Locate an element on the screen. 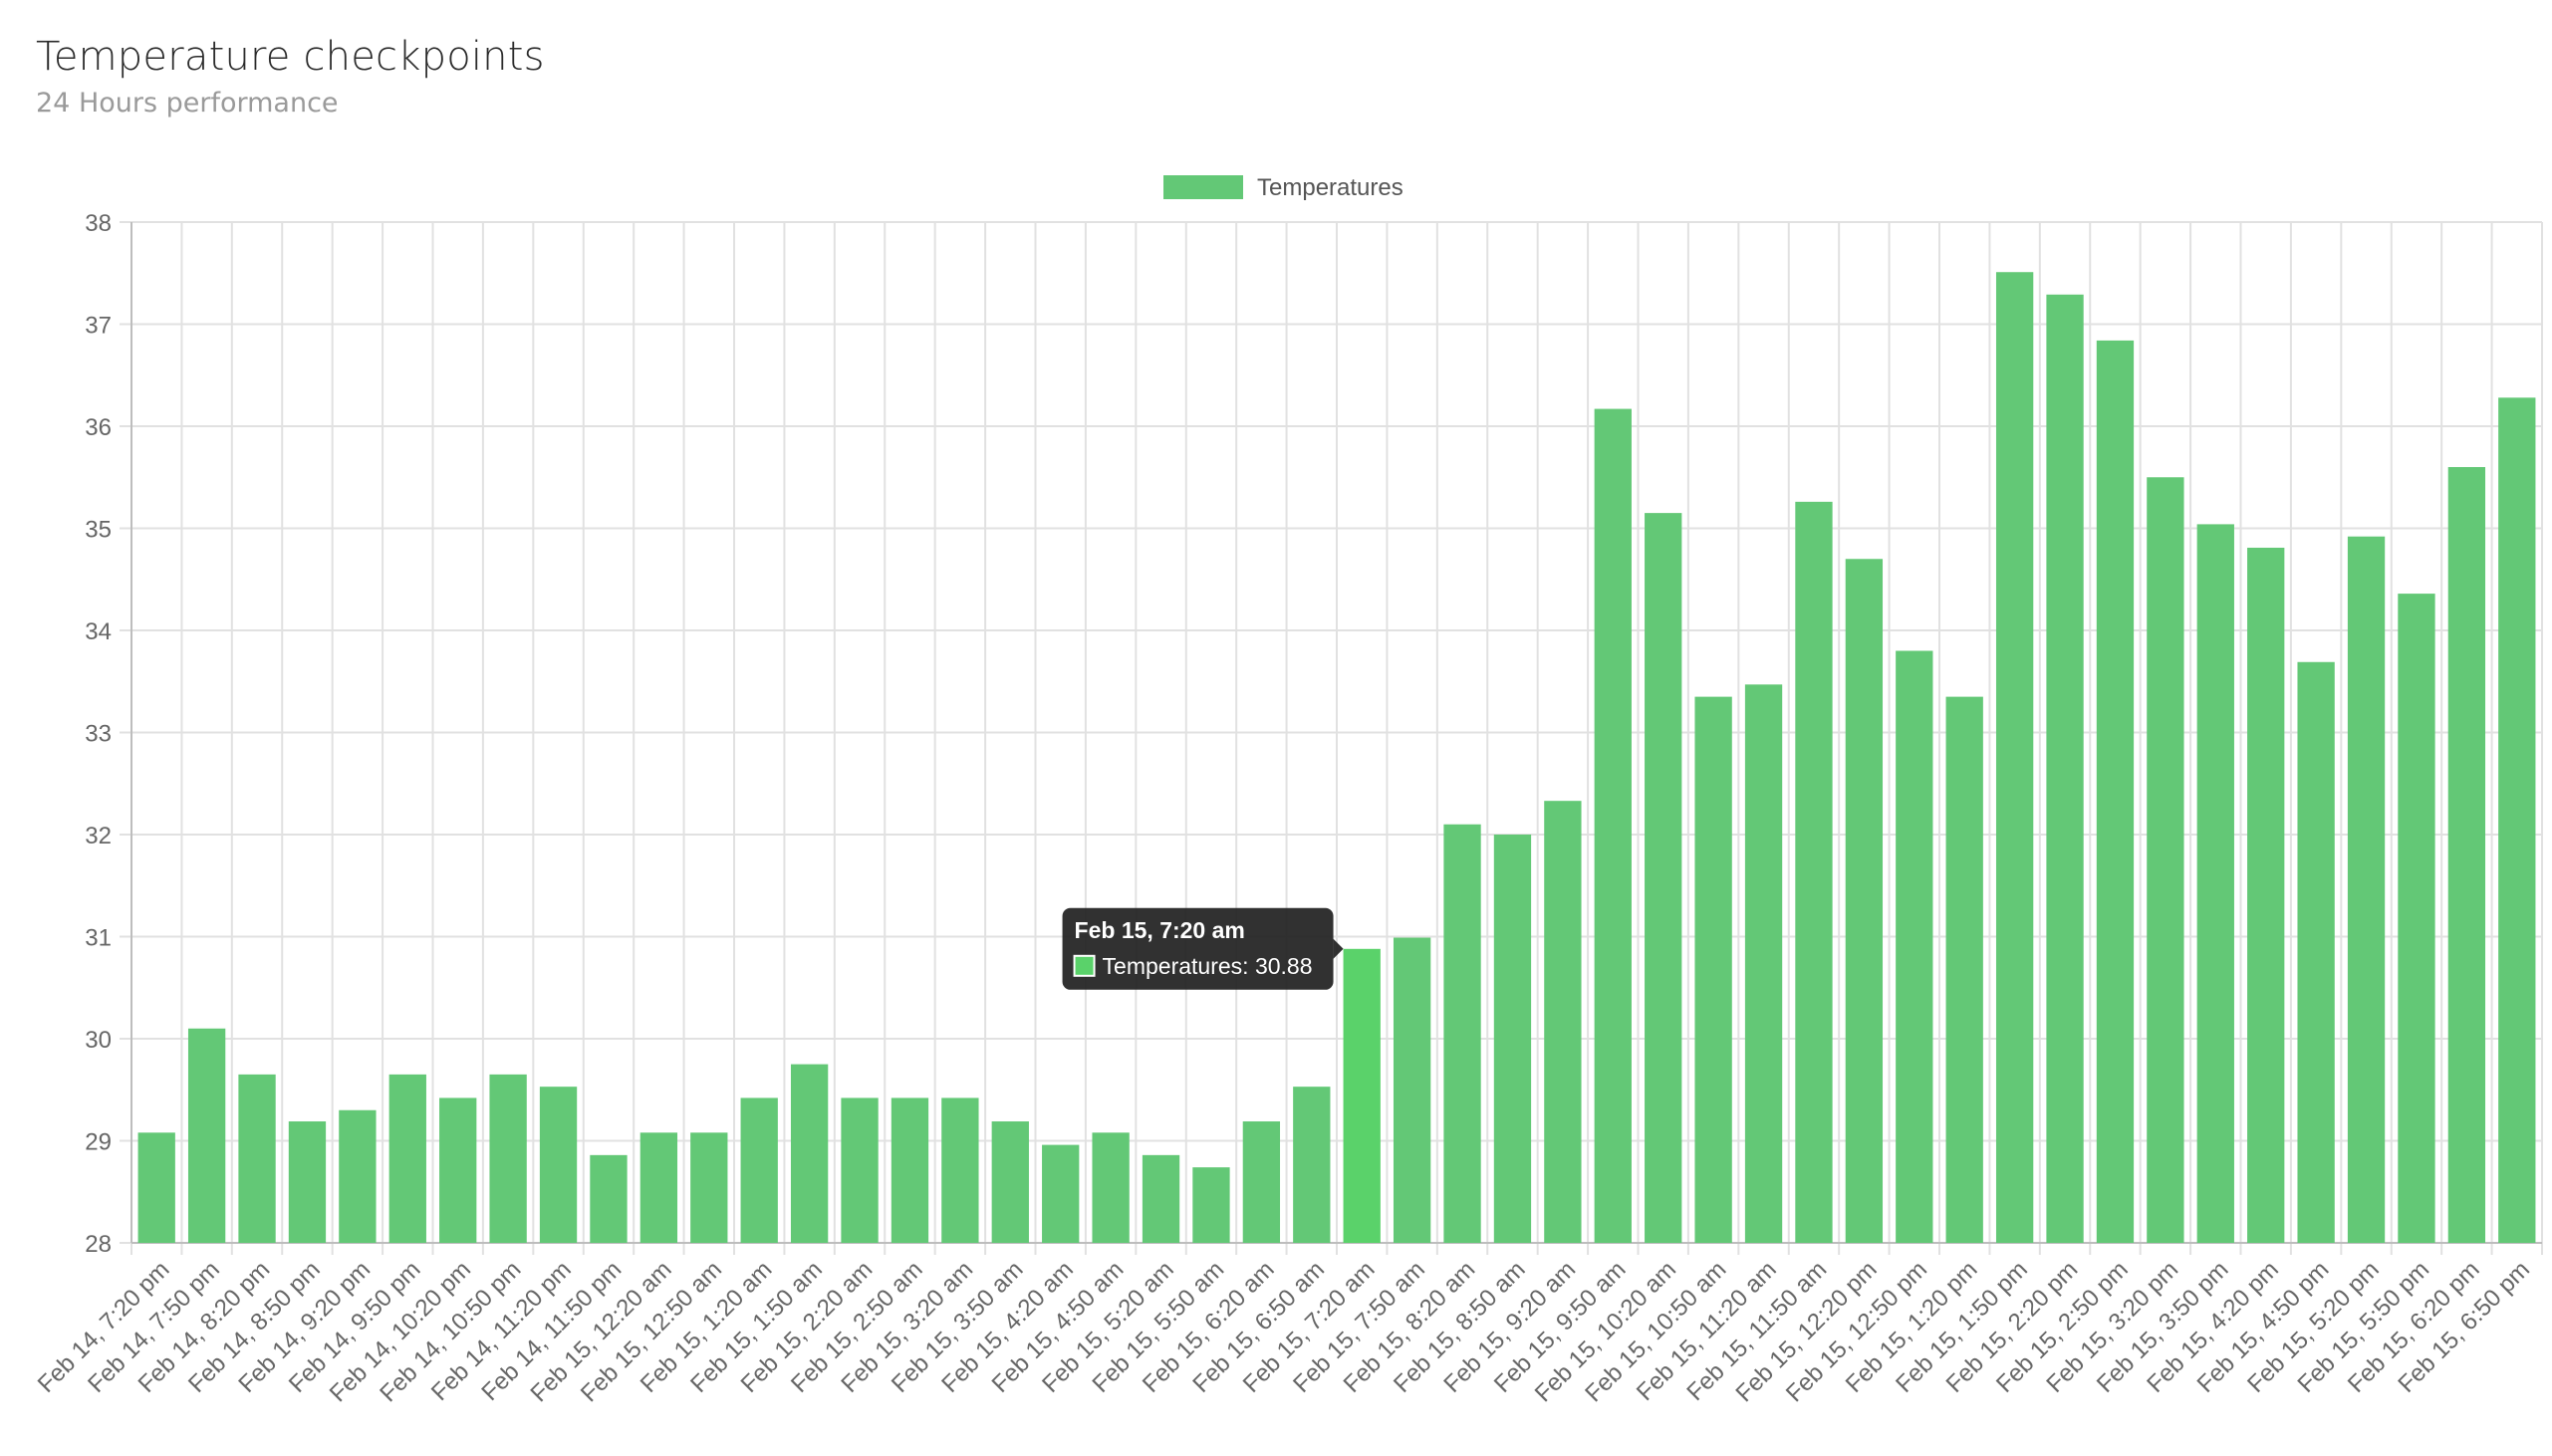 The image size is (2552, 1456). tooltip: Feb 15, 7:20 am Temperatures: 30.88 is located at coordinates (1203, 948).